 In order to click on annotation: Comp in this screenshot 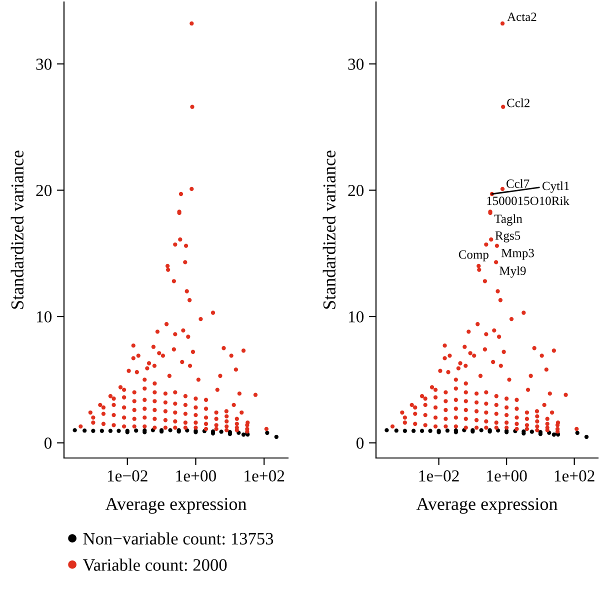, I will do `click(473, 256)`.